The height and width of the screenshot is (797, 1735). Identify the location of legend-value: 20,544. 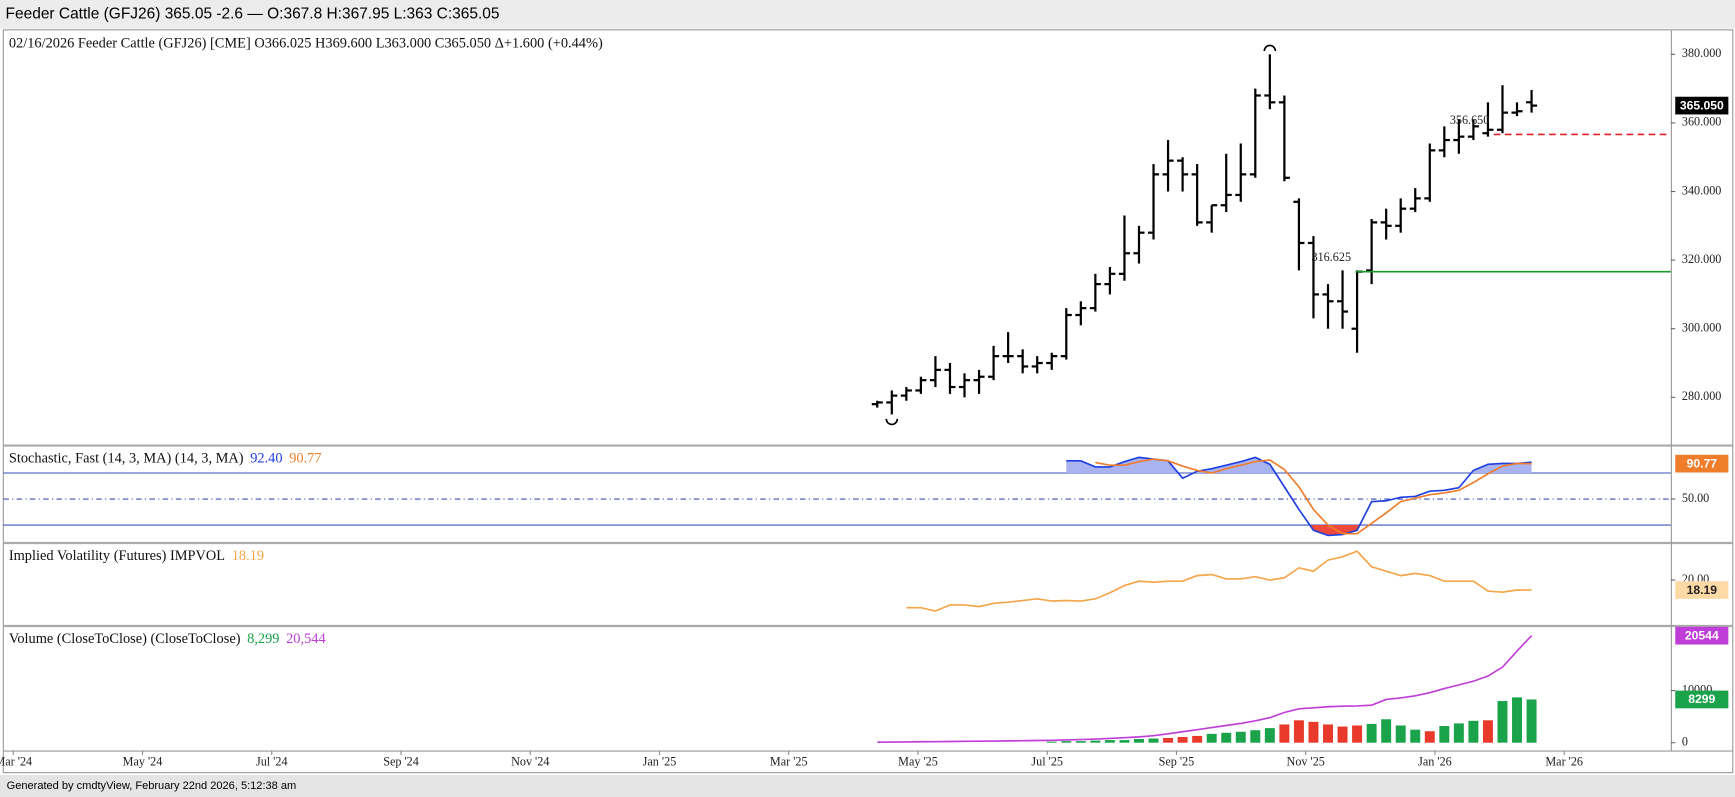
(306, 639).